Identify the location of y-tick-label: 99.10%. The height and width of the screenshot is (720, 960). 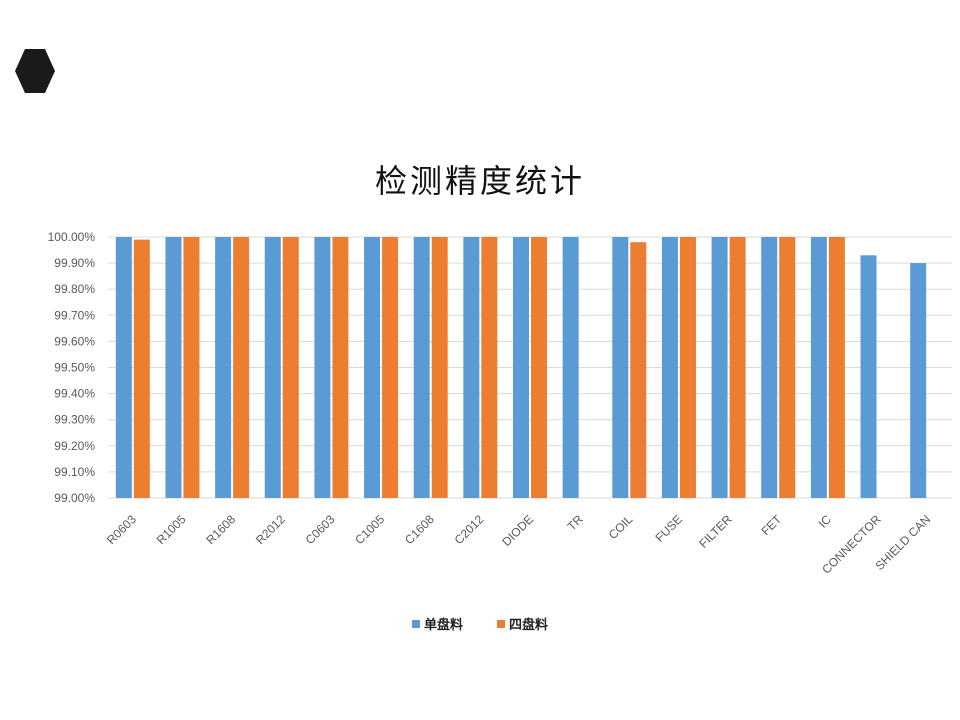
(74, 472).